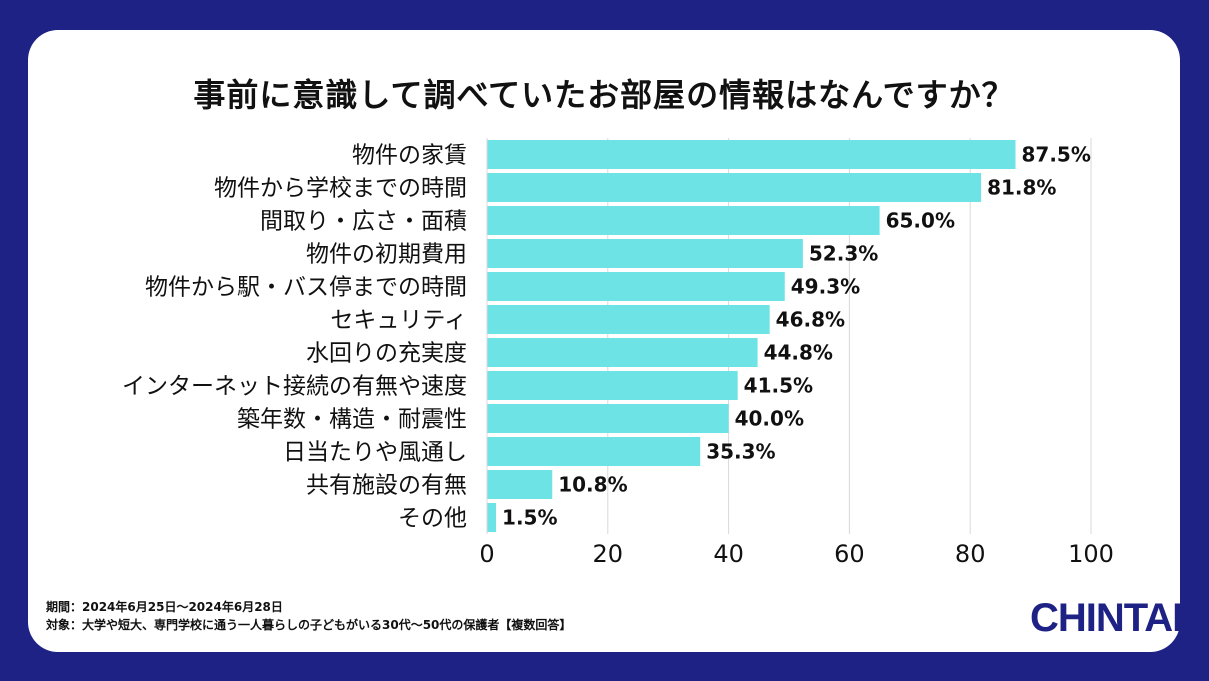 The height and width of the screenshot is (681, 1209). What do you see at coordinates (970, 554) in the screenshot?
I see `x-tick-label: 80` at bounding box center [970, 554].